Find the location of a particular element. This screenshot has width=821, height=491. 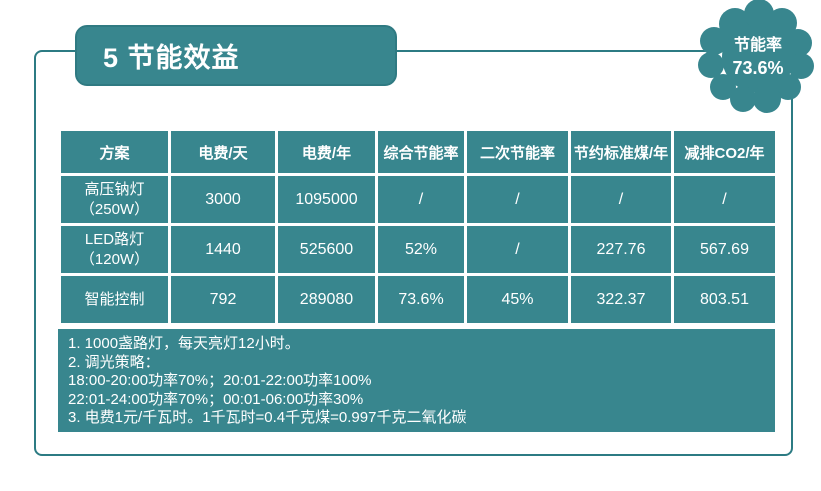

page-title: 5 节能效益 is located at coordinates (171, 58).